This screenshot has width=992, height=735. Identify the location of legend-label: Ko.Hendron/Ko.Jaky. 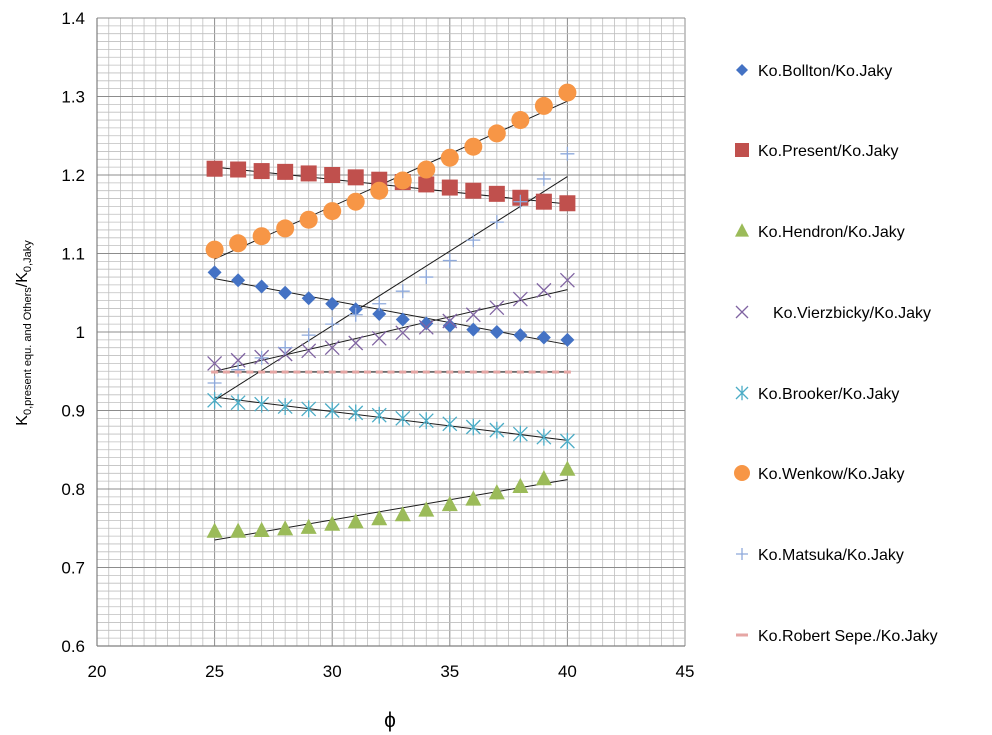
(831, 232).